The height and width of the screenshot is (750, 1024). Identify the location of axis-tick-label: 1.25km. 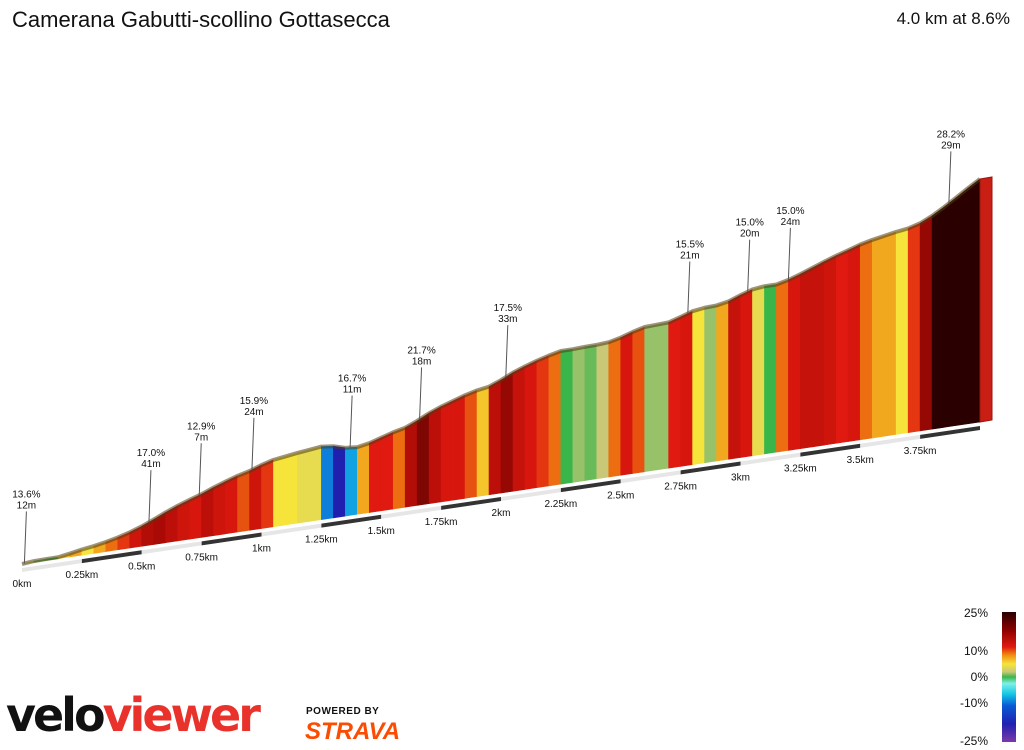
(321, 540).